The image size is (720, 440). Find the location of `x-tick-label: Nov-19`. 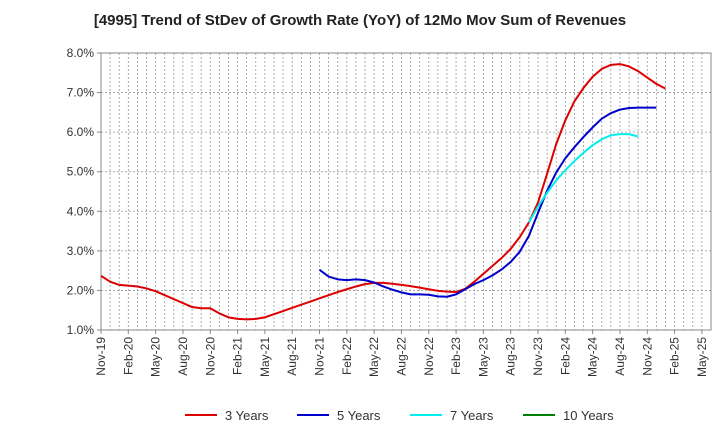

x-tick-label: Nov-19 is located at coordinates (101, 356).